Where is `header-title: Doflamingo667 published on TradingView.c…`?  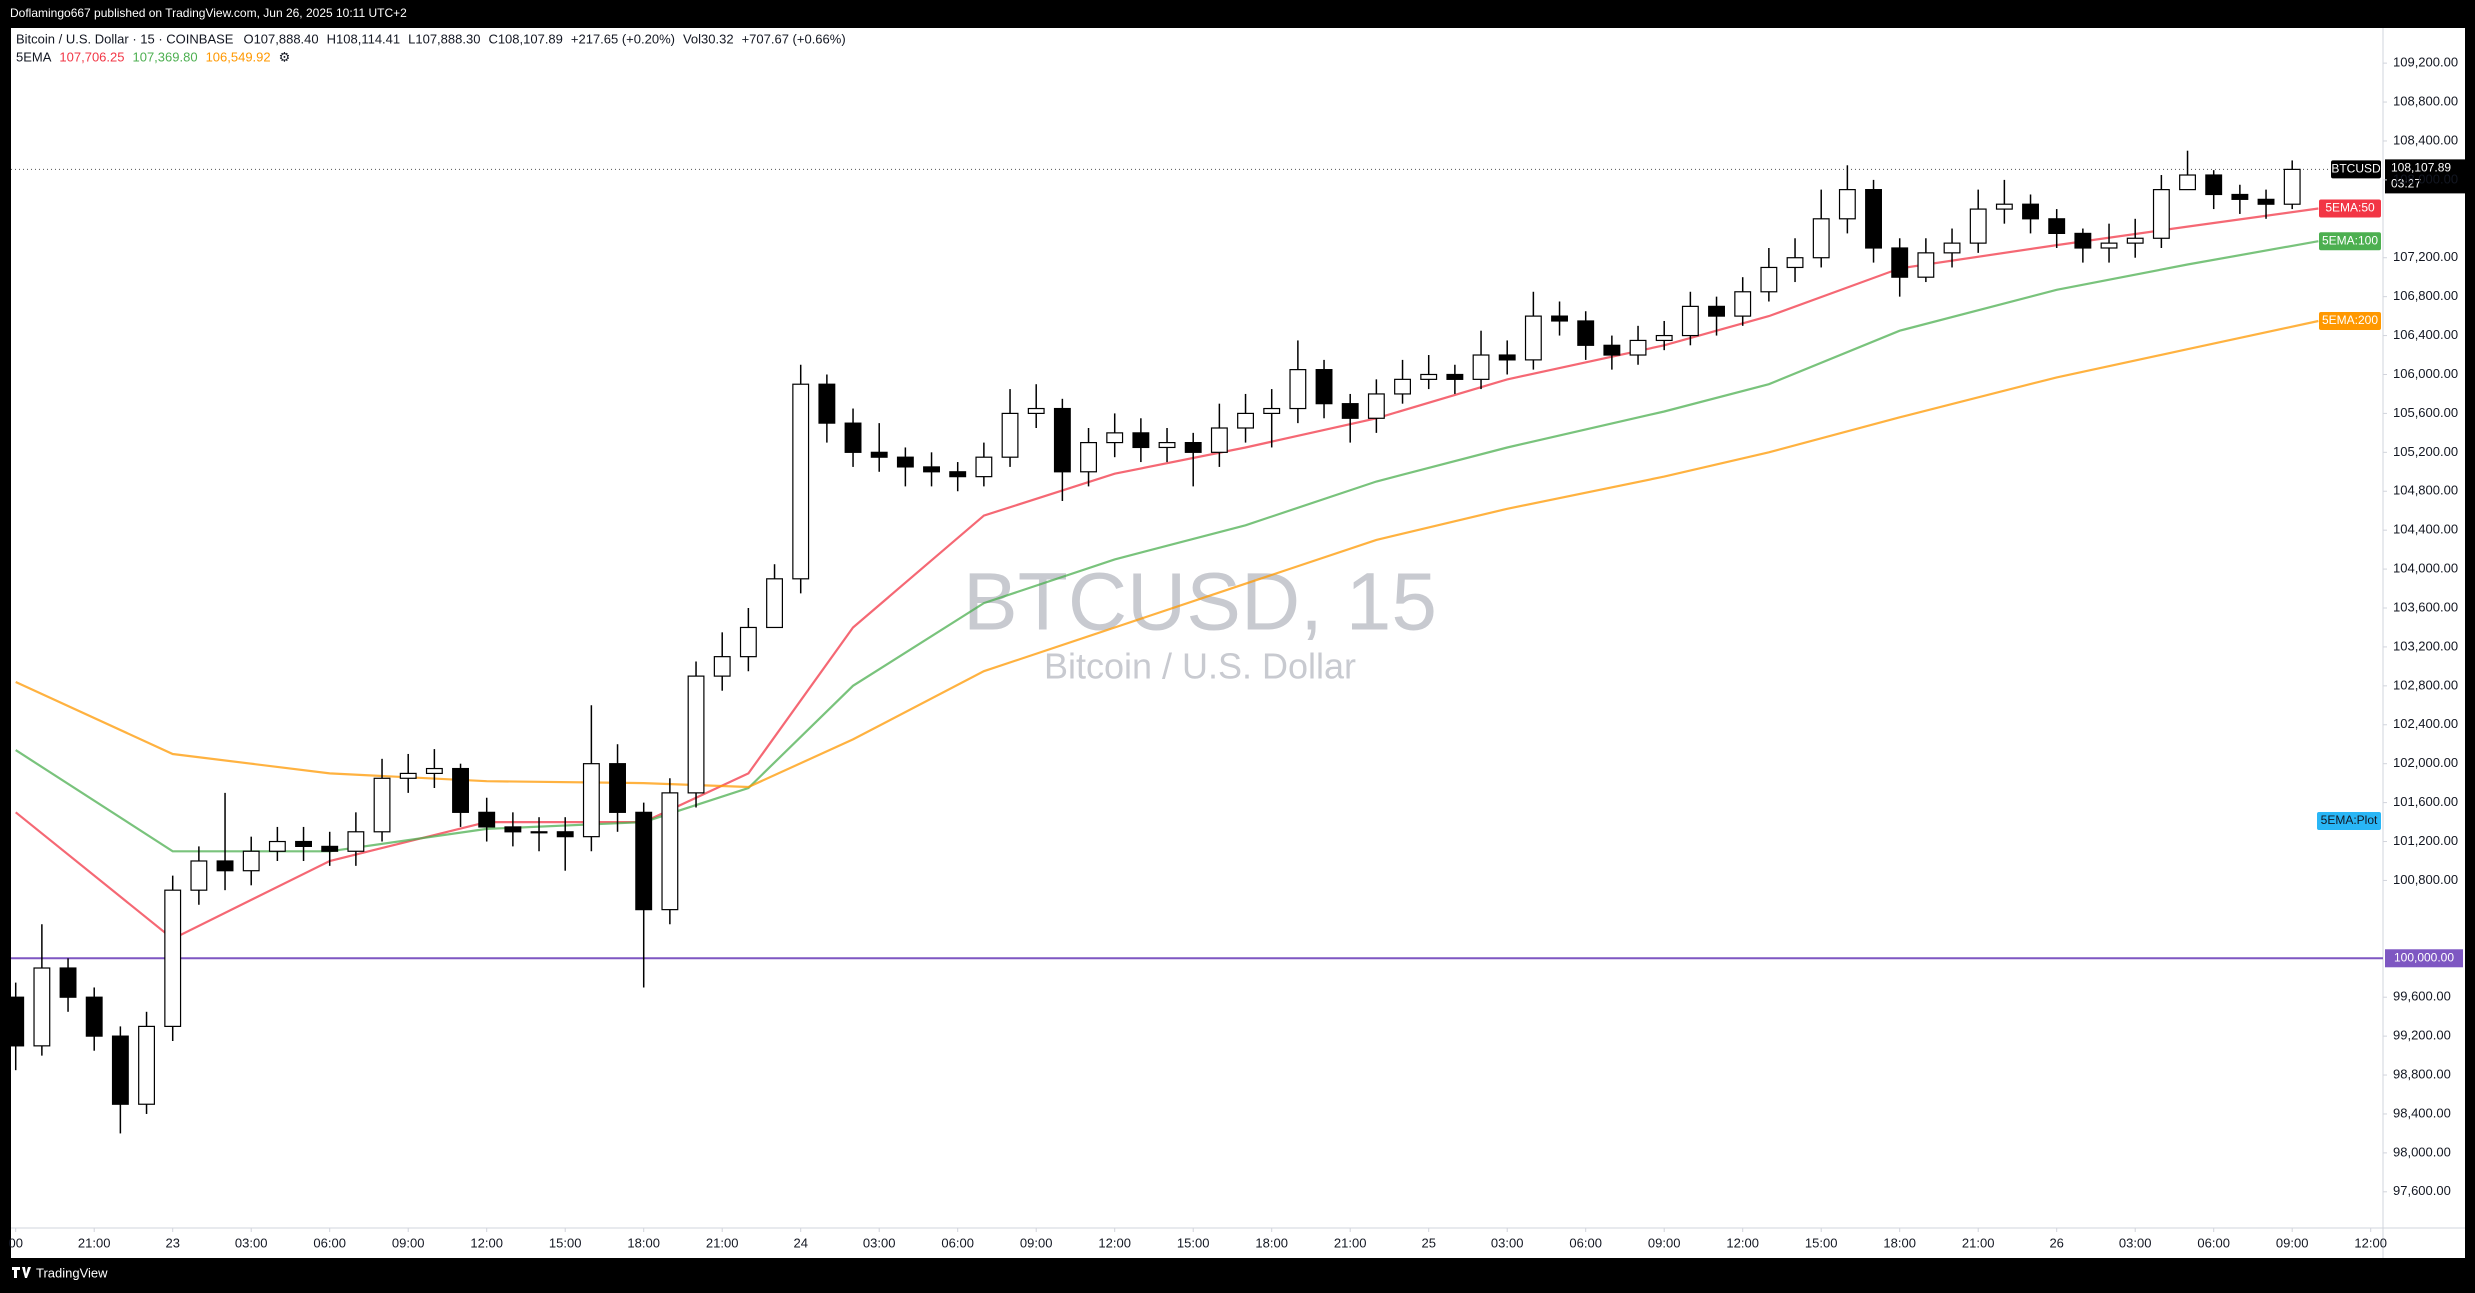 header-title: Doflamingo667 published on TradingView.c… is located at coordinates (208, 13).